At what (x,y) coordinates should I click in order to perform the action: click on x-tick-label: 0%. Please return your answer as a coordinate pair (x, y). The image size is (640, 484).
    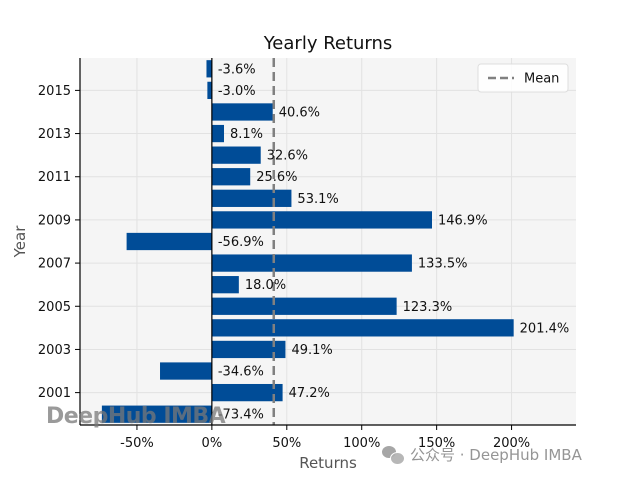
    Looking at the image, I should click on (212, 443).